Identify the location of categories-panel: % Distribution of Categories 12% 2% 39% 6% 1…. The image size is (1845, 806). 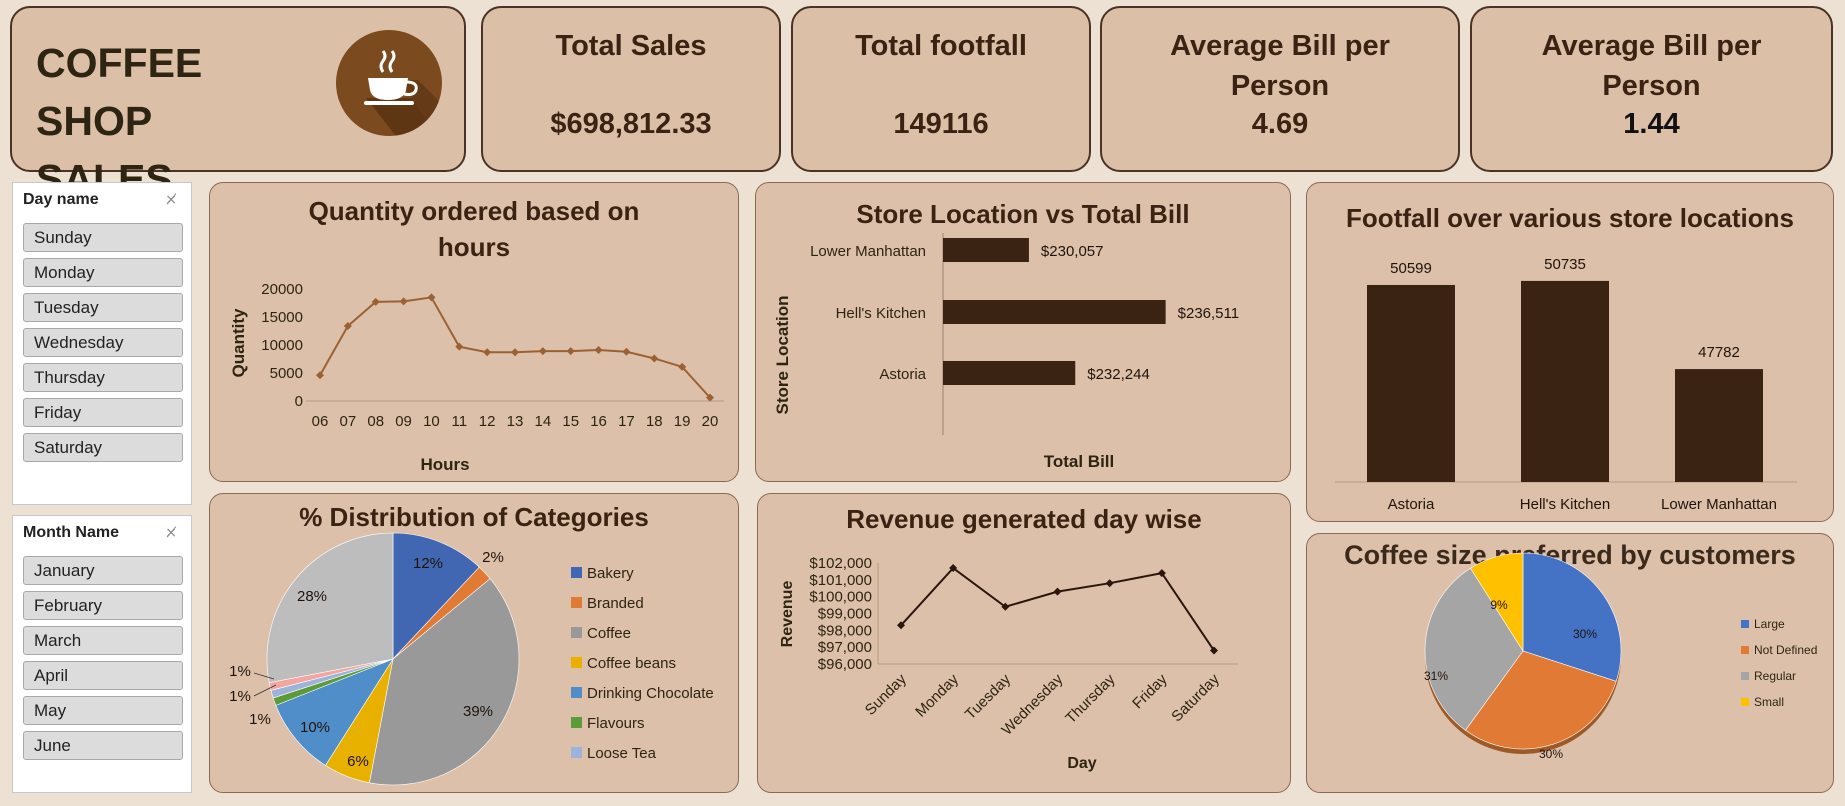
(474, 643).